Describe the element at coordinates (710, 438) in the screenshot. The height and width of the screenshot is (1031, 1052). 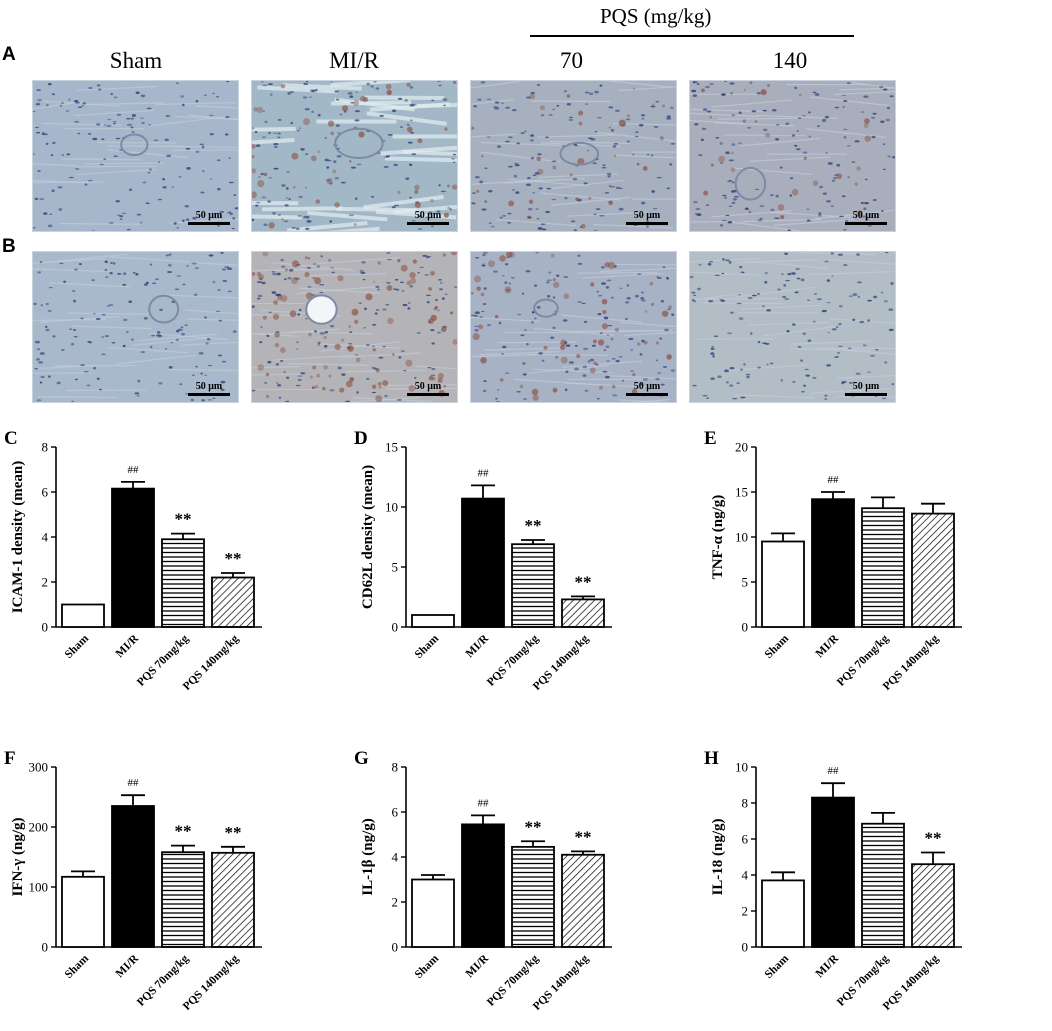
I see `panel-letter-e: E` at that location.